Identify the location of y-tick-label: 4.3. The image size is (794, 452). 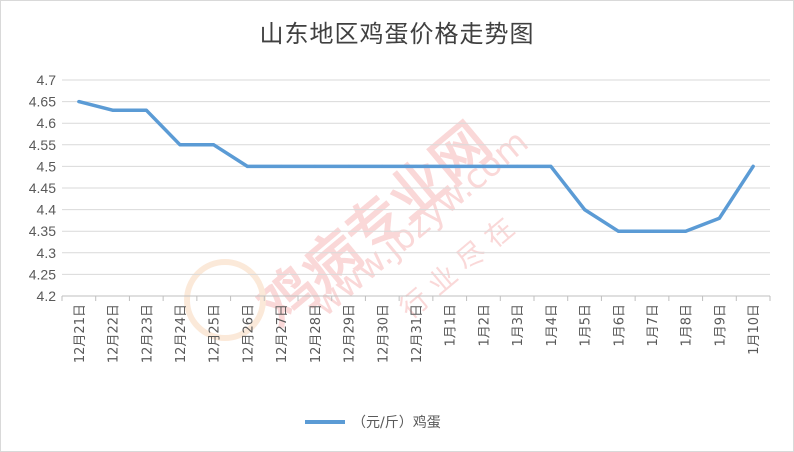
(47, 253).